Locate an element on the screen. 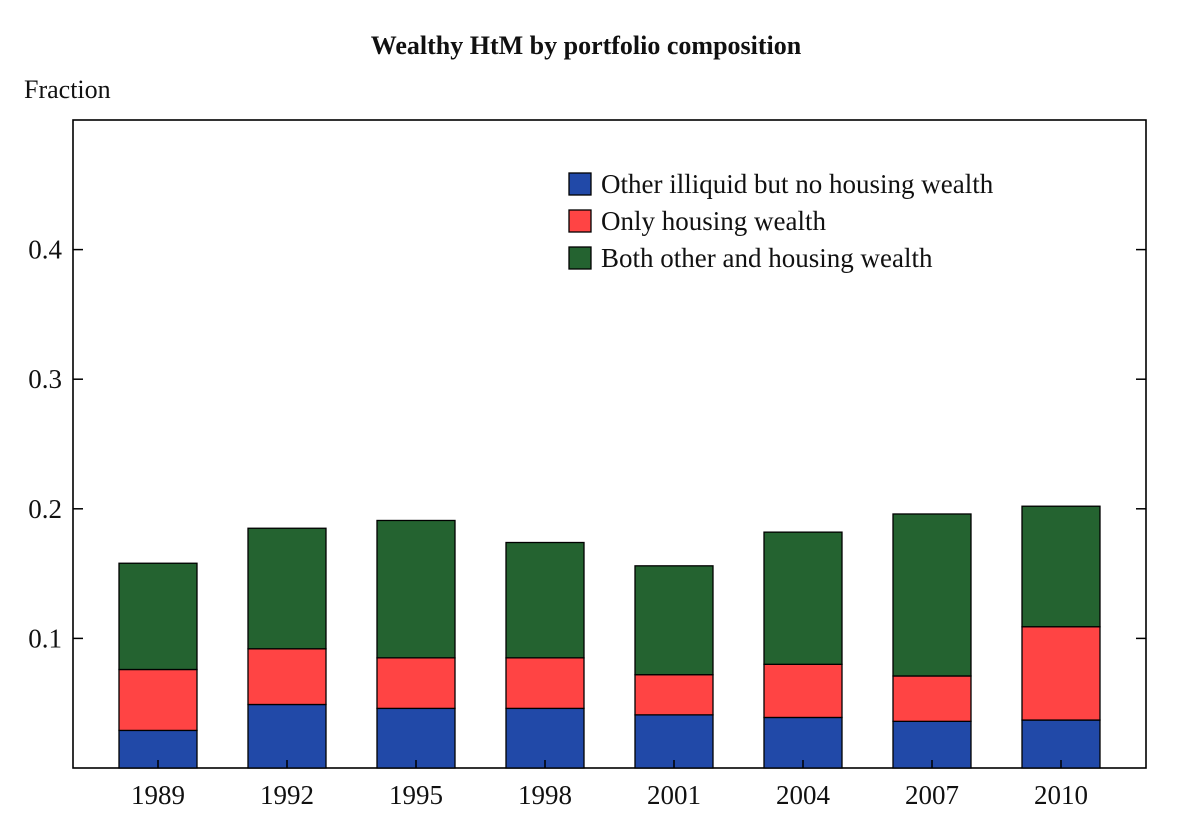  x-tick-label-1998: 1998 is located at coordinates (545, 795).